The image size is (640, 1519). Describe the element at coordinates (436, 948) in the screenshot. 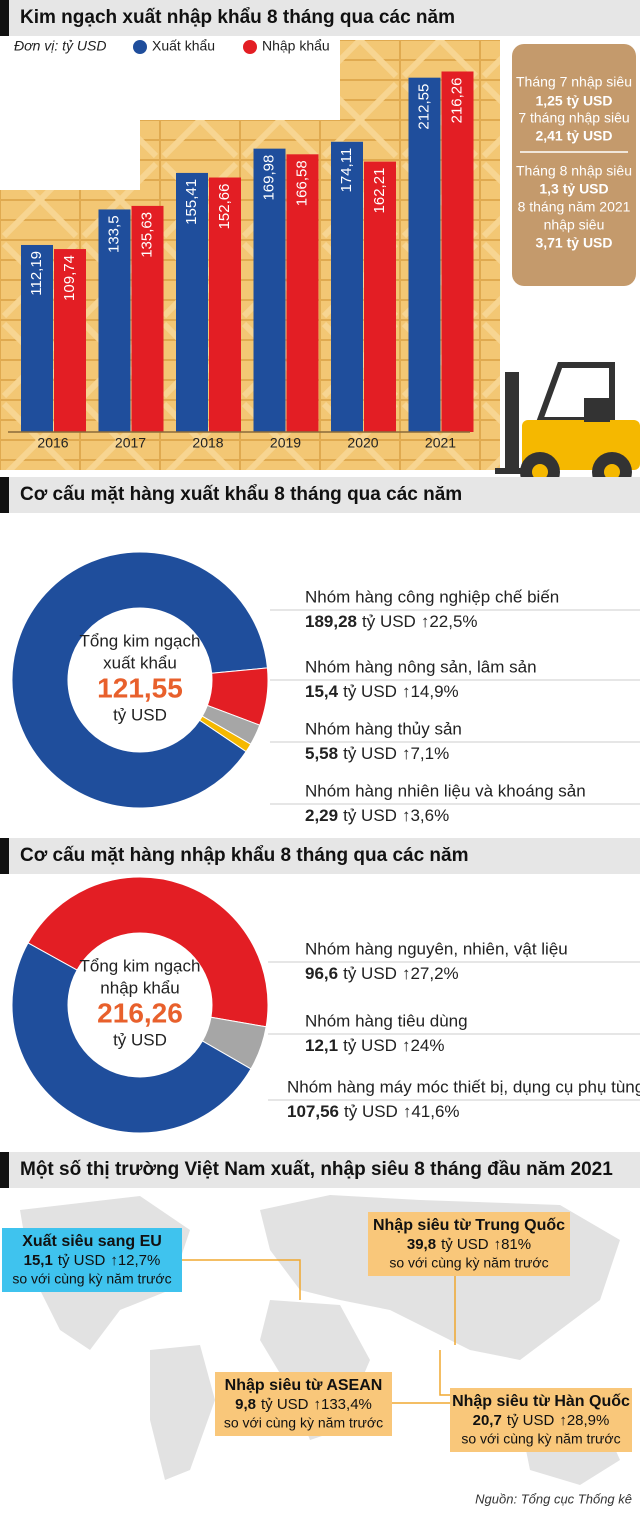

I see `item-name: Nhóm hàng nguyên, nhiên, vật liệu` at that location.